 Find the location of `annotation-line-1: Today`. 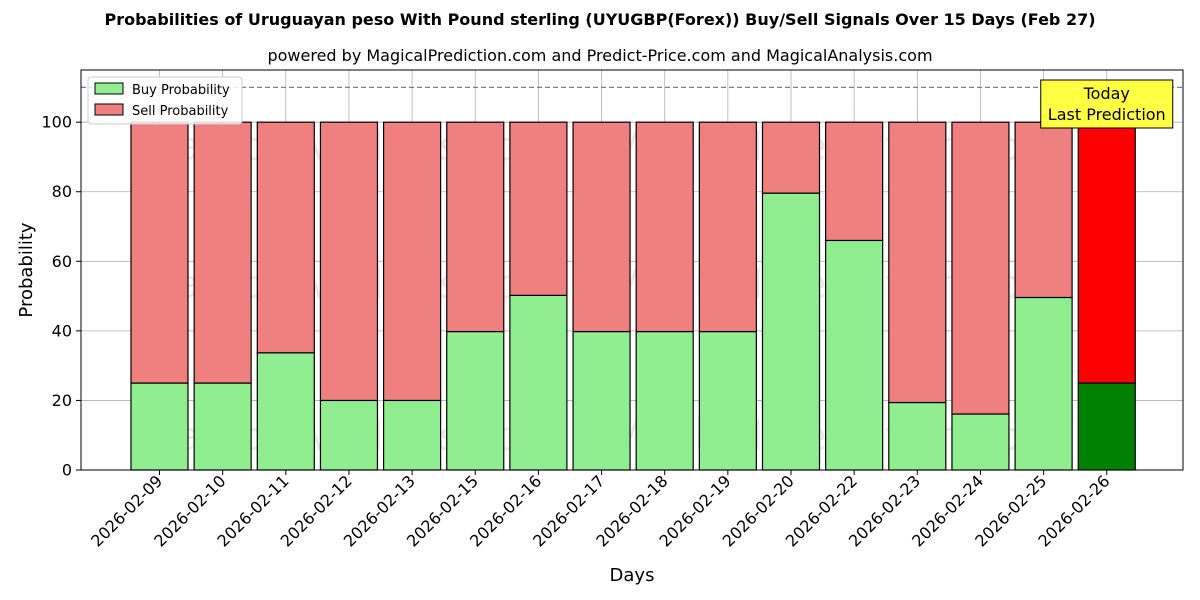

annotation-line-1: Today is located at coordinates (1106, 93).